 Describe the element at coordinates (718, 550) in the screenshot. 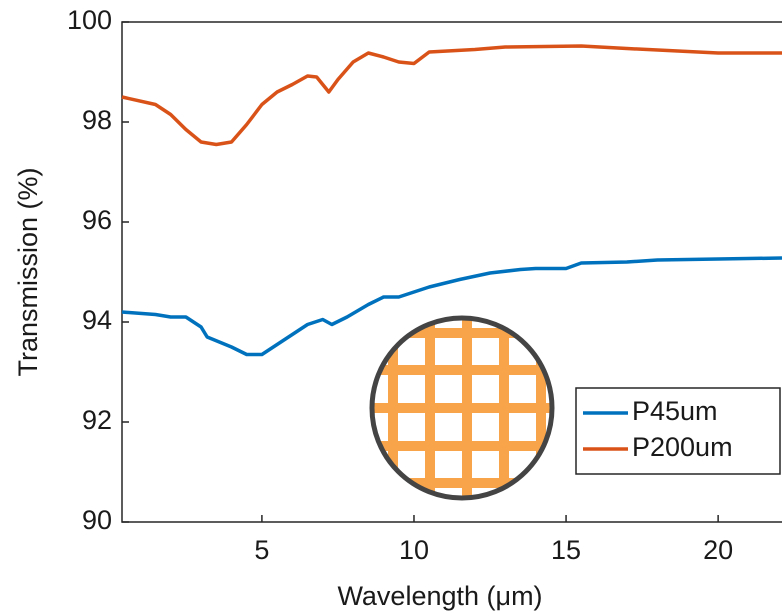

I see `x-tick-label: 20` at that location.